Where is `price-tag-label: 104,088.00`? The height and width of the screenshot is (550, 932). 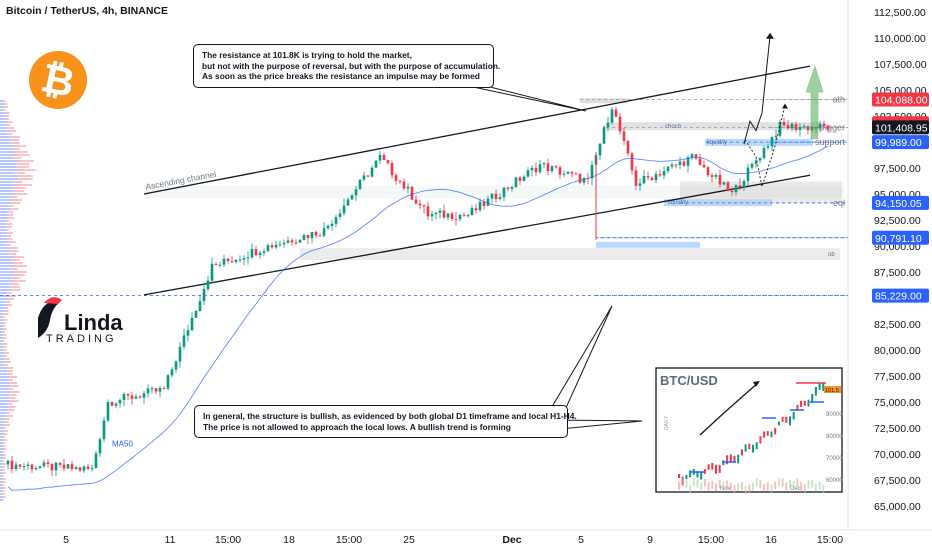 price-tag-label: 104,088.00 is located at coordinates (901, 100).